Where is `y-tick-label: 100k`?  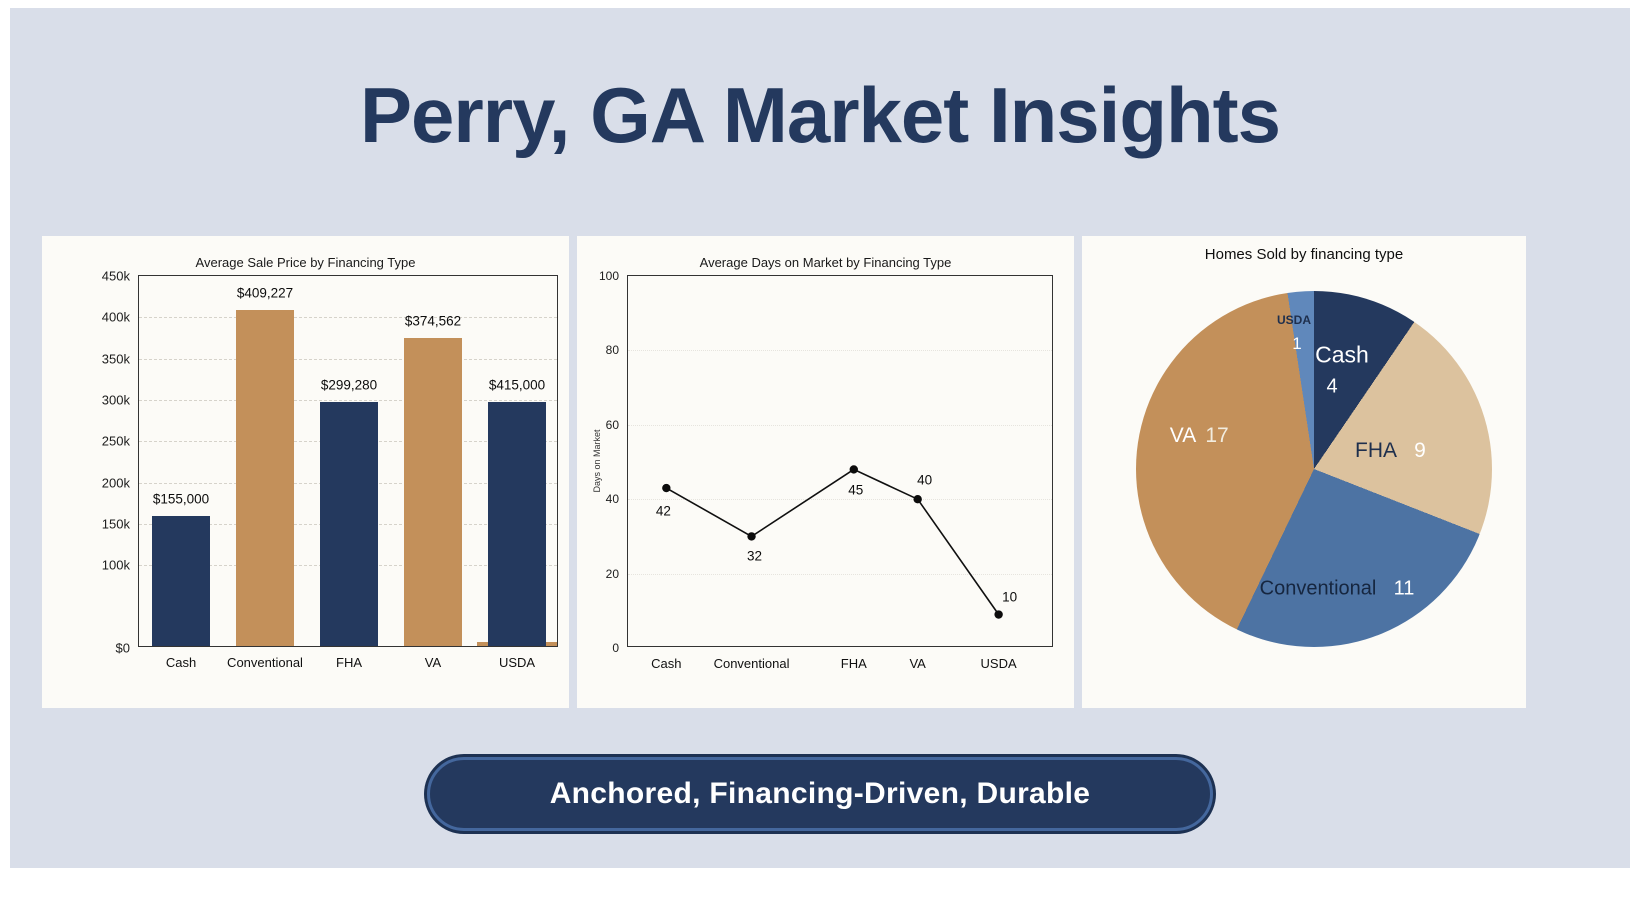
y-tick-label: 100k is located at coordinates (115, 565).